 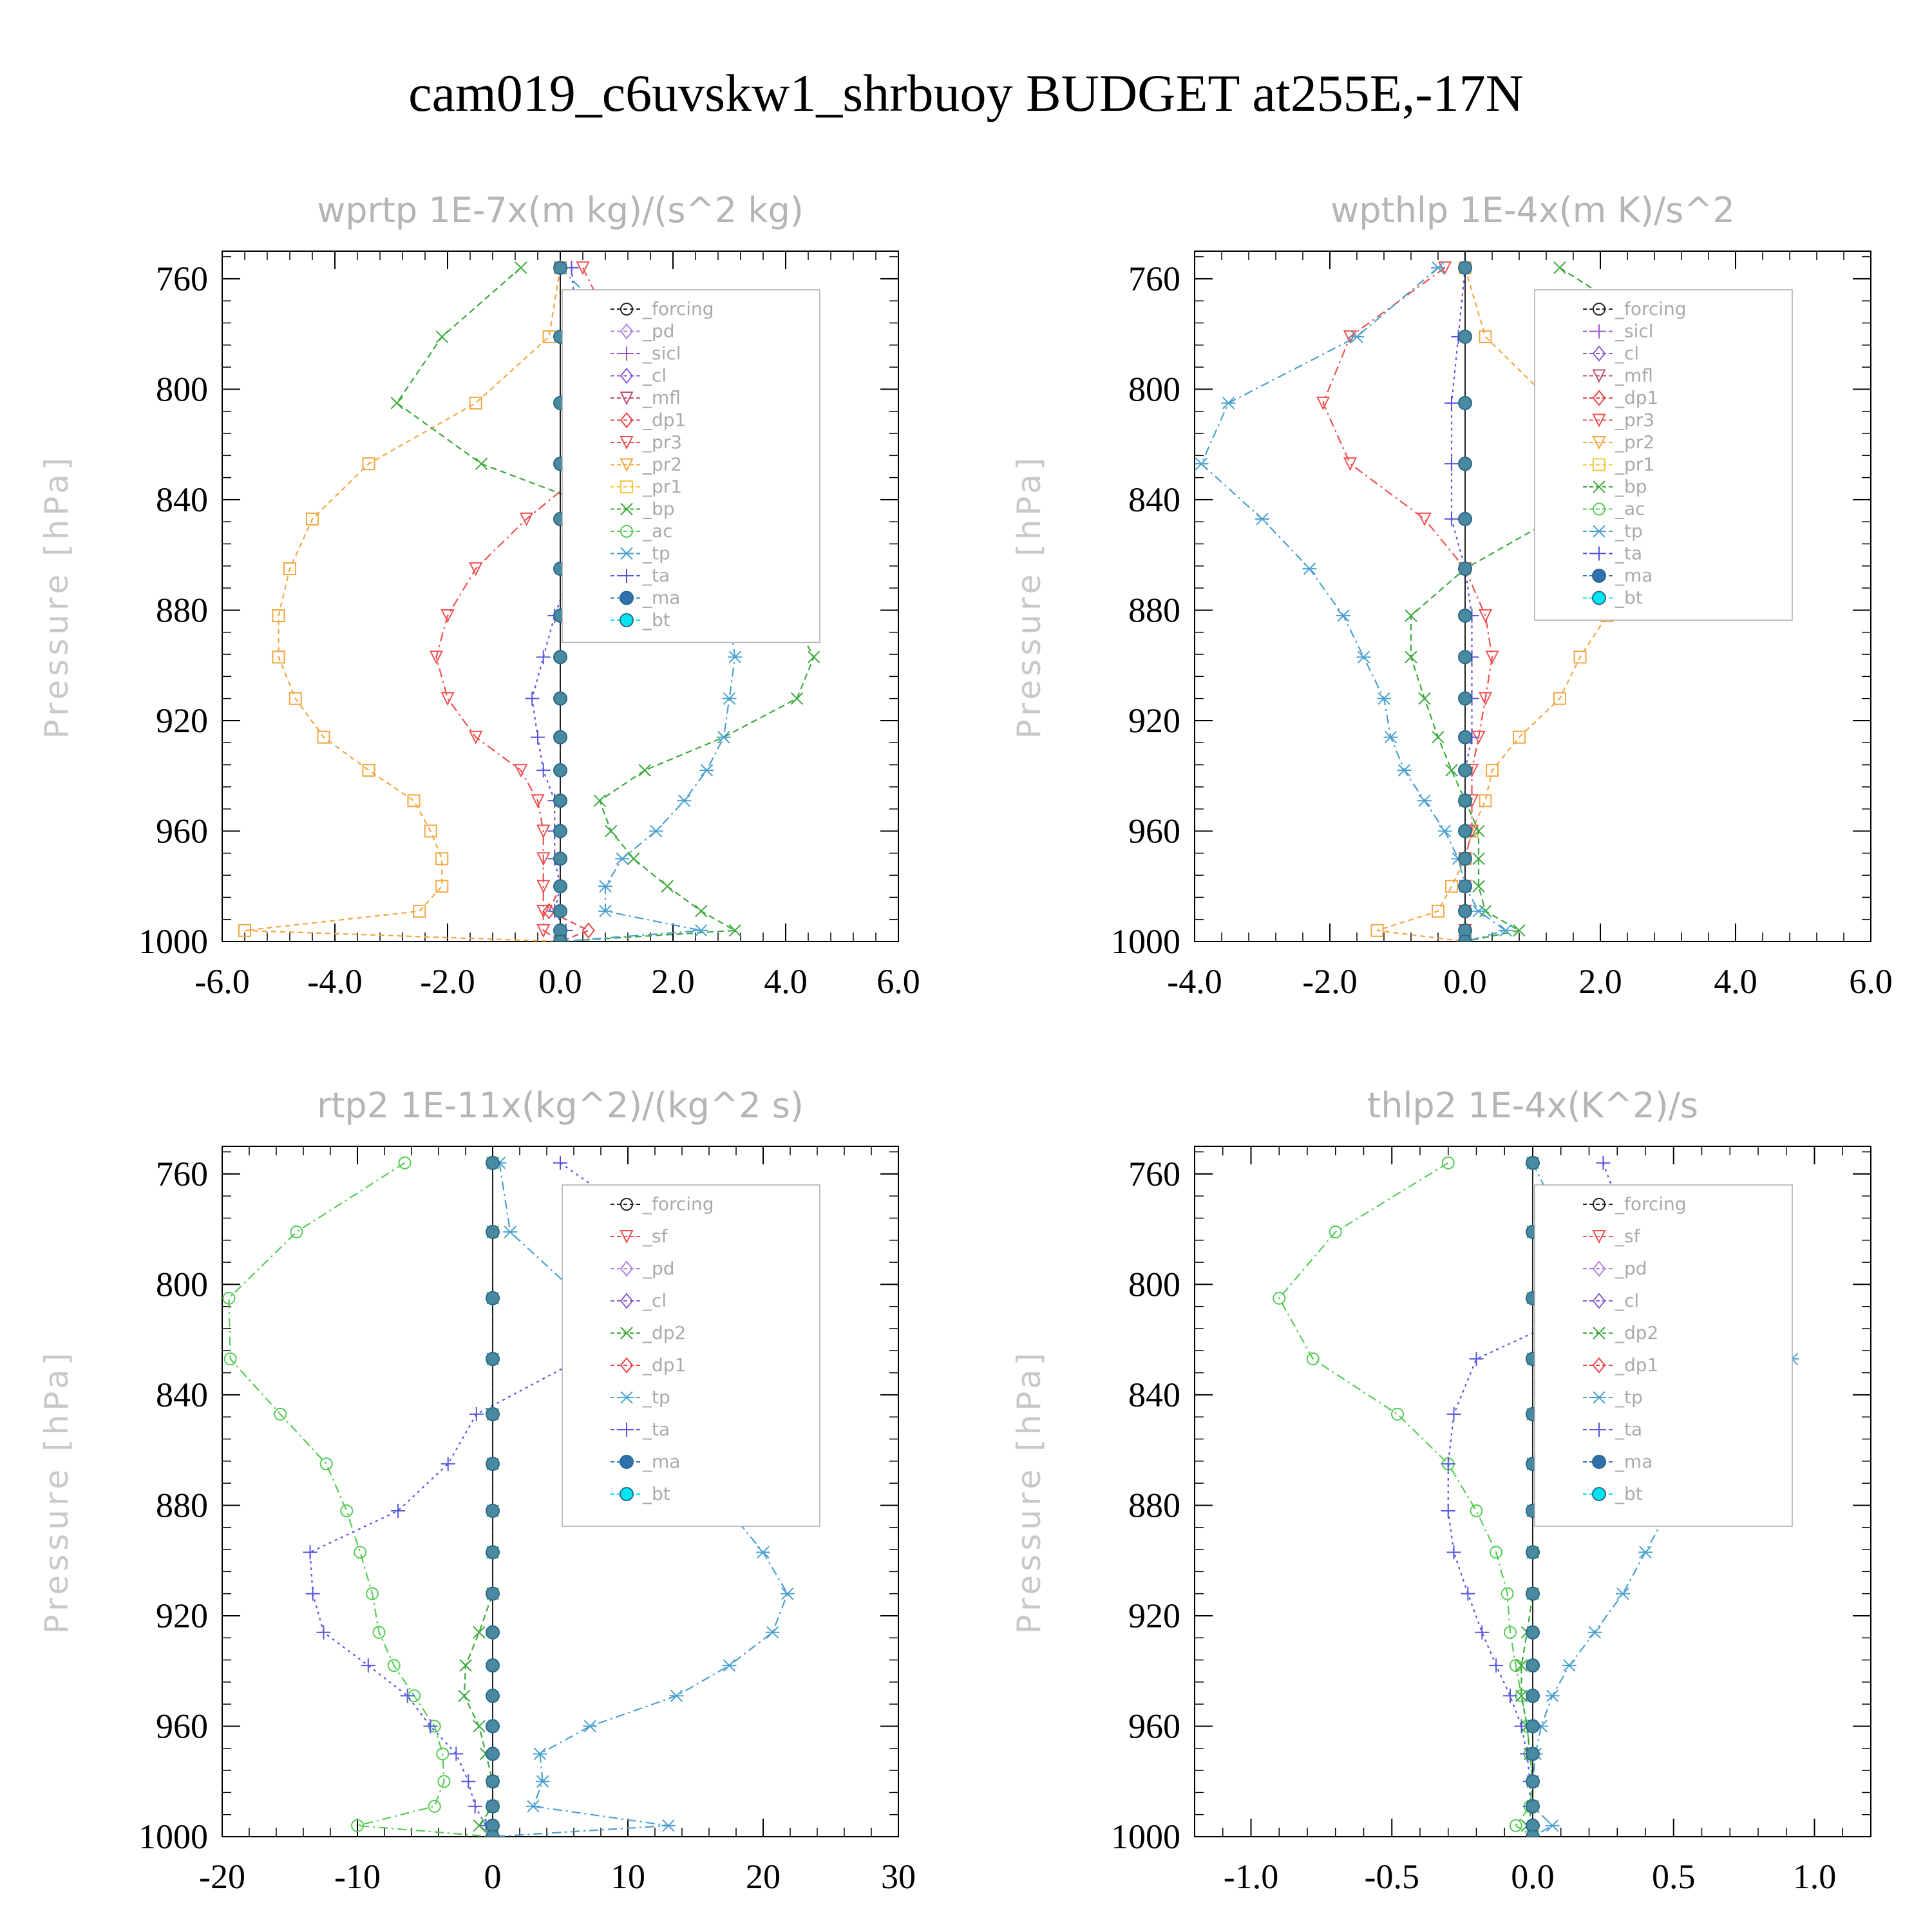 What do you see at coordinates (1533, 210) in the screenshot?
I see `panel-title: wpthlp 1E-4x(m K)/s^2` at bounding box center [1533, 210].